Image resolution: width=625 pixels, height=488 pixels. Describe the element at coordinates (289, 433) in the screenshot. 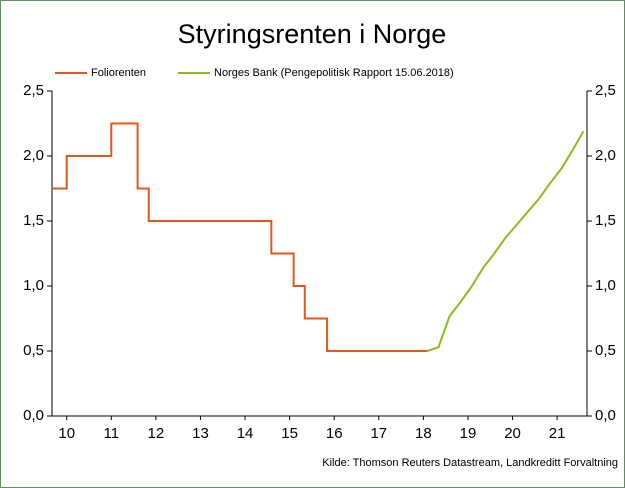

I see `x-tick-label: 15` at that location.